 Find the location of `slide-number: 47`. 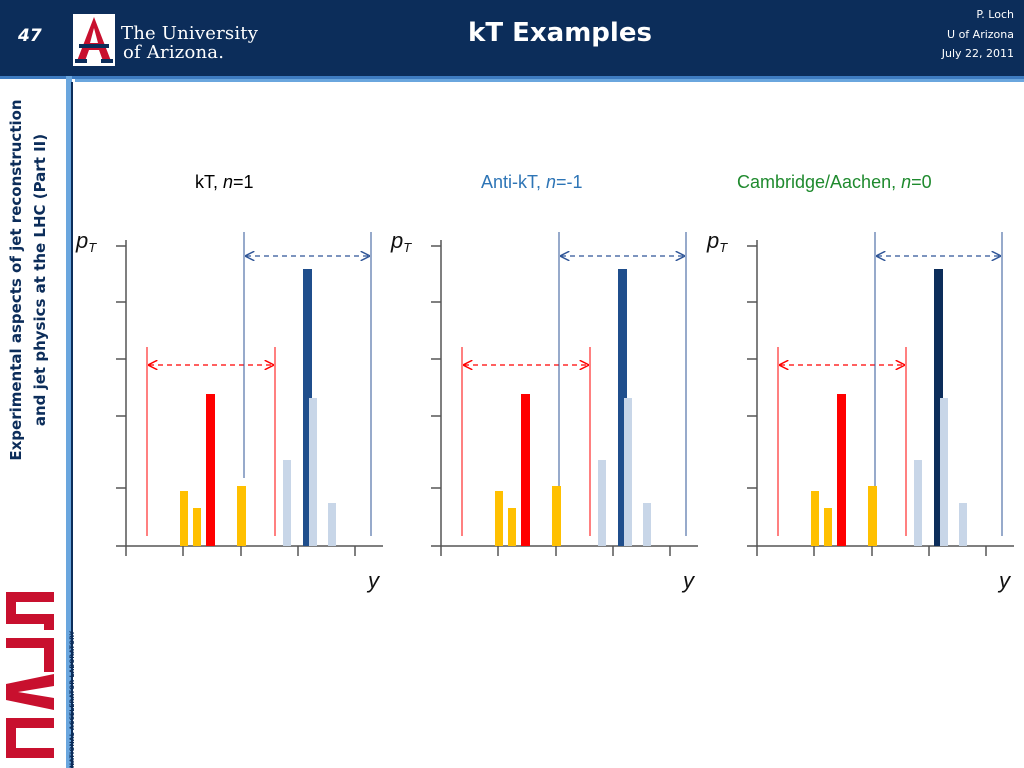

slide-number: 47 is located at coordinates (30, 36).